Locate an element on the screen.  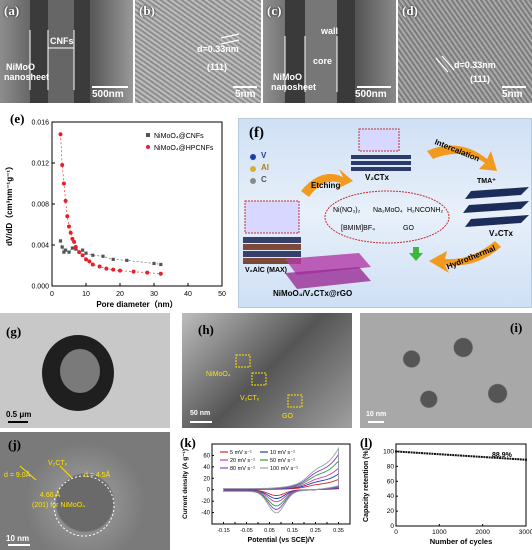
hollow-fiber-image is located at coordinates (319, 51).